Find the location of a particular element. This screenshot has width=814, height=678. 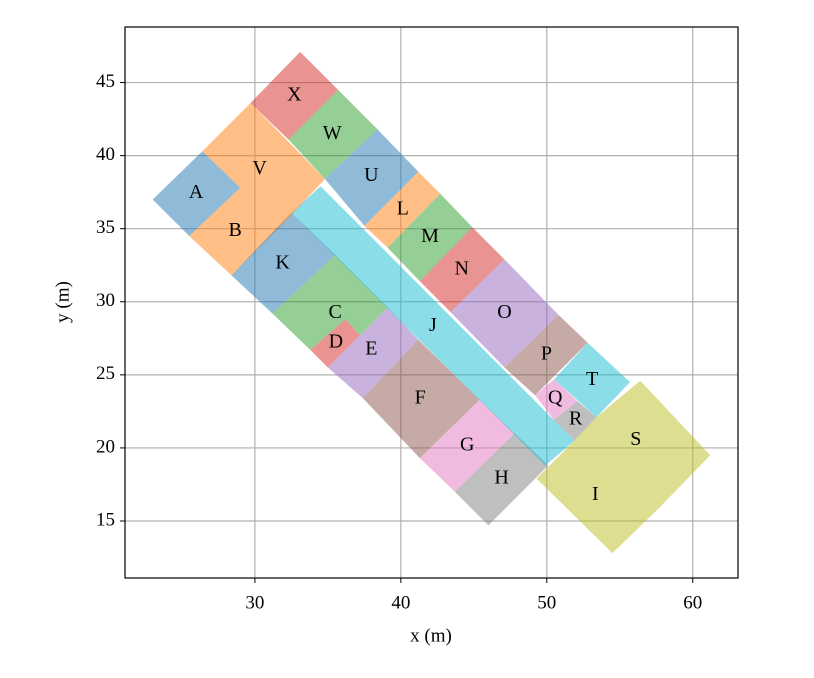

y-axis-label: y (m) is located at coordinates (62, 302).